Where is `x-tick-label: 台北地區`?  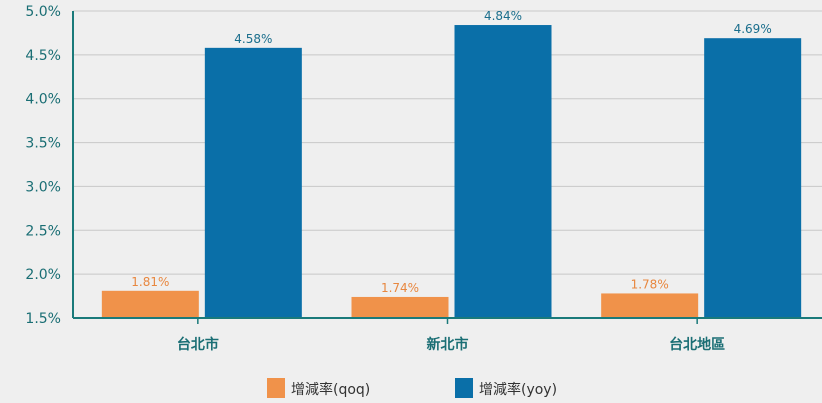 x-tick-label: 台北地區 is located at coordinates (697, 344).